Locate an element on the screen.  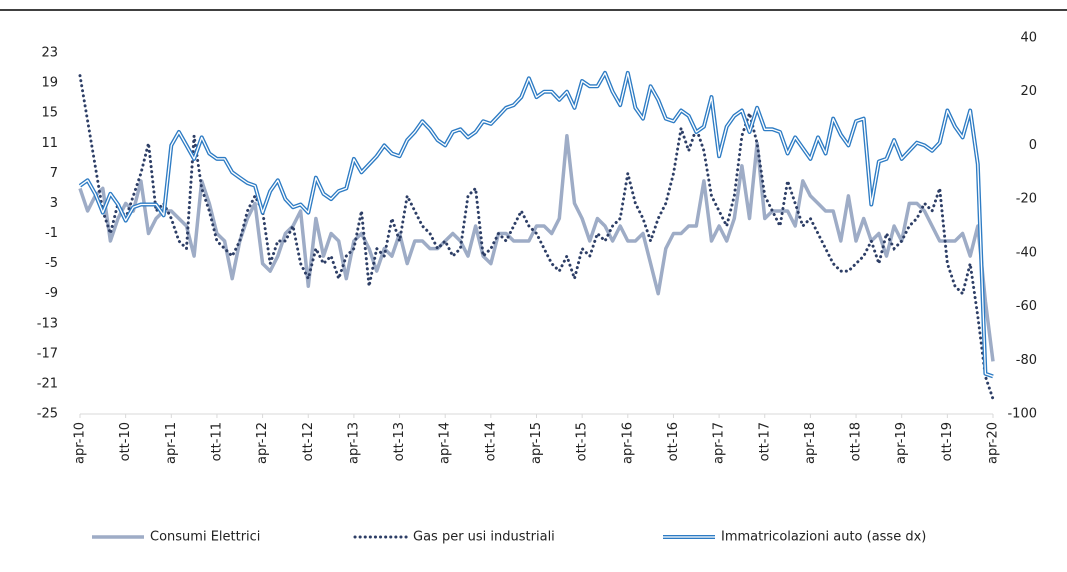
x-tick-label: ott-13 is located at coordinates (399, 441).